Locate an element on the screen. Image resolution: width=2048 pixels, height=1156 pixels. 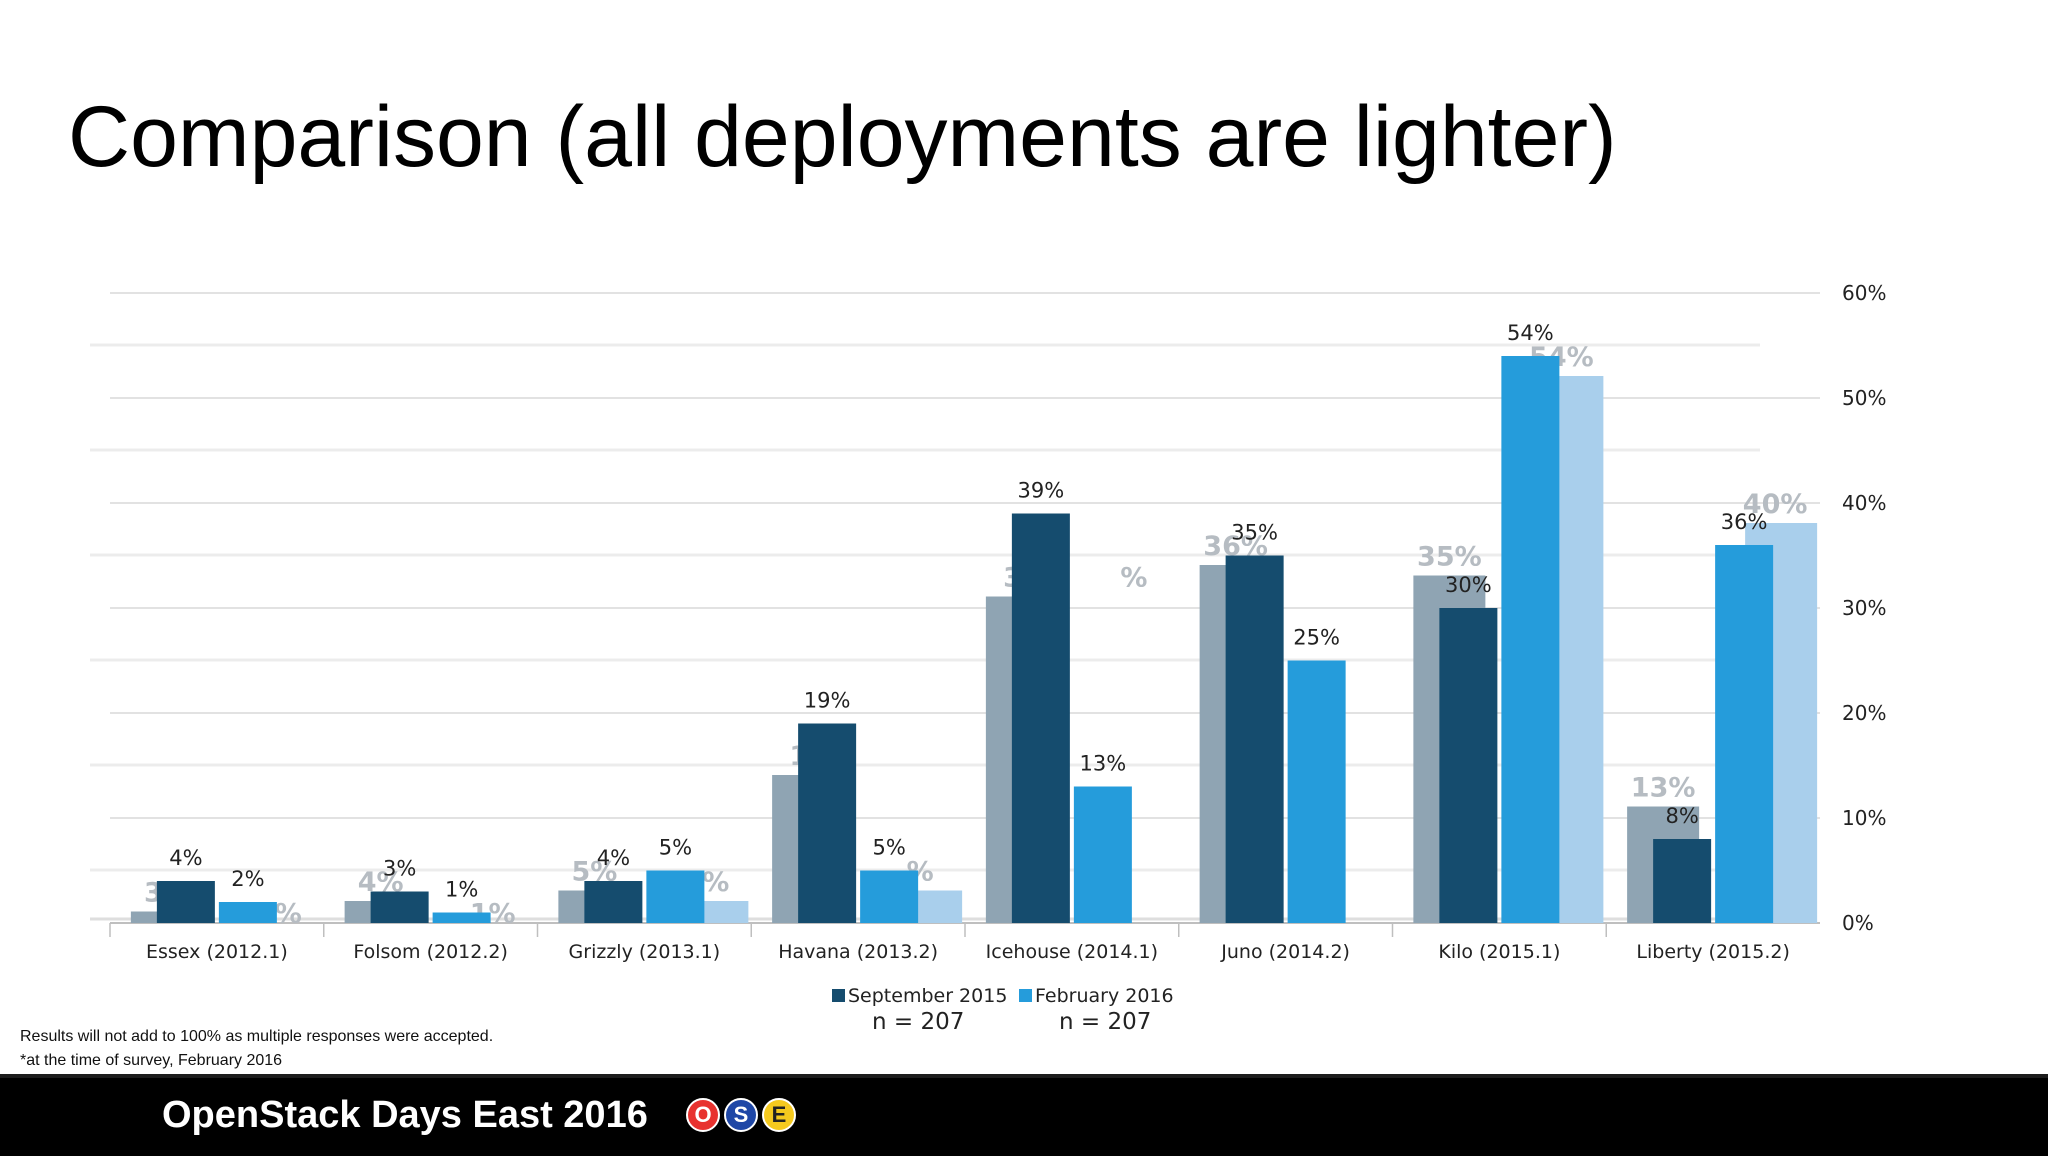
event-logo-badges: O S E is located at coordinates (741, 1115).